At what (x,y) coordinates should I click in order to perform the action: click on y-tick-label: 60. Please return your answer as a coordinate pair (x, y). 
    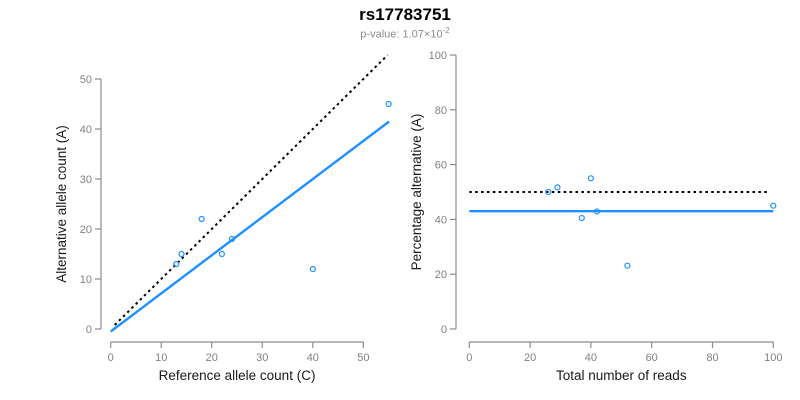
    Looking at the image, I should click on (441, 166).